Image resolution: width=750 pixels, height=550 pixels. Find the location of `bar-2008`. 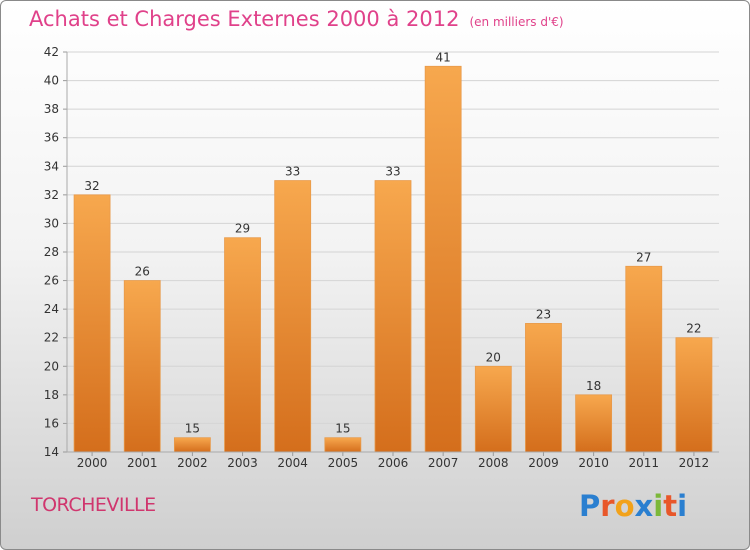

bar-2008 is located at coordinates (493, 409).